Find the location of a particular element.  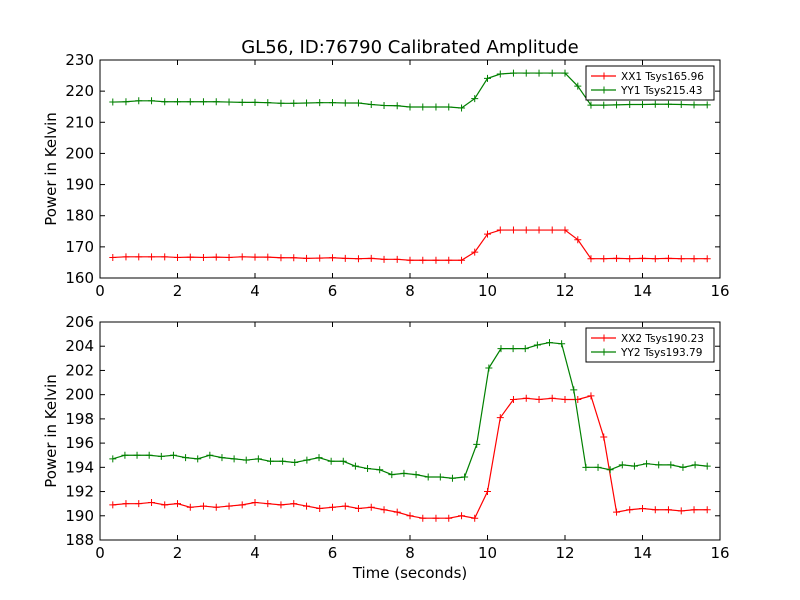

legend-item: XX2 Tsys190.23 is located at coordinates (647, 339).